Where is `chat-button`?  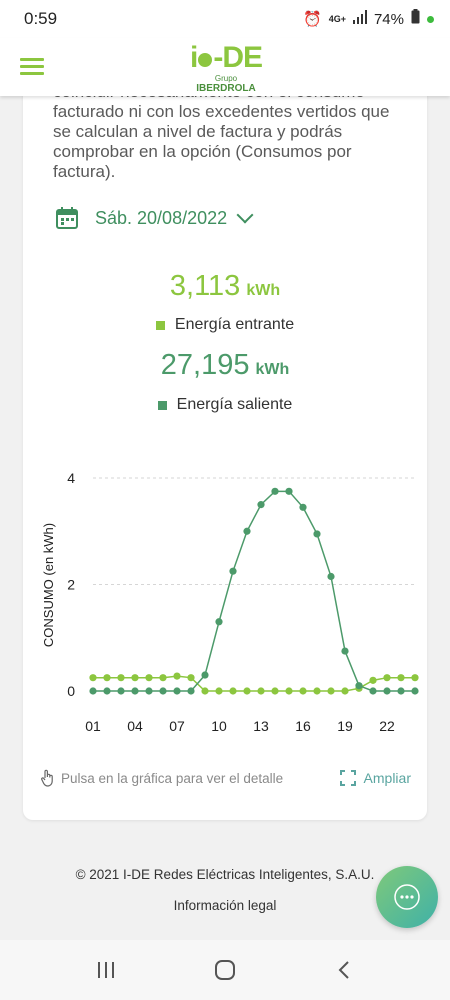
chat-button is located at coordinates (407, 897).